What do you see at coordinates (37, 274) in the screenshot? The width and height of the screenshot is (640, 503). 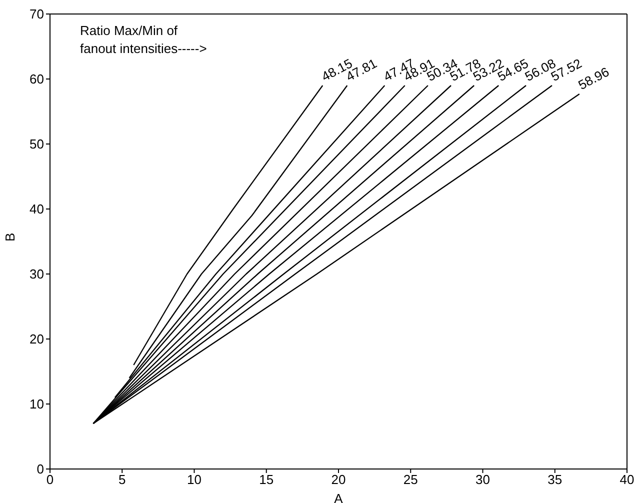 I see `y-tick-label: 30` at bounding box center [37, 274].